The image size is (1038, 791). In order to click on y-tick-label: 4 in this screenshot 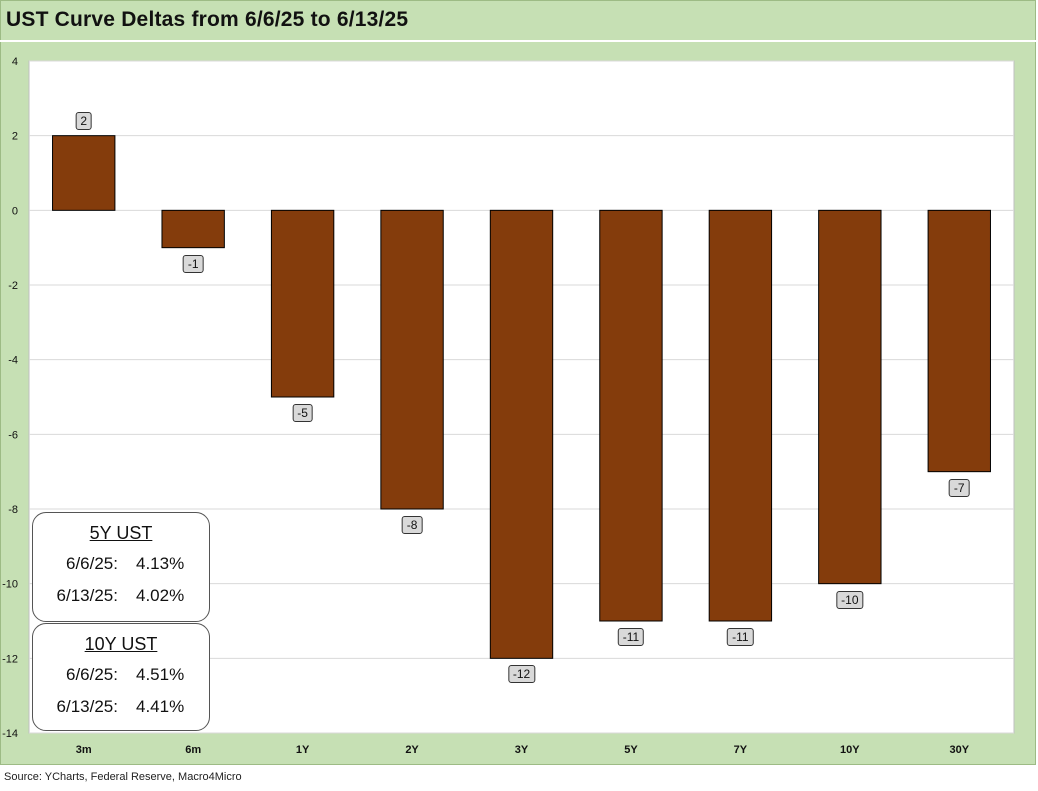, I will do `click(15, 62)`.